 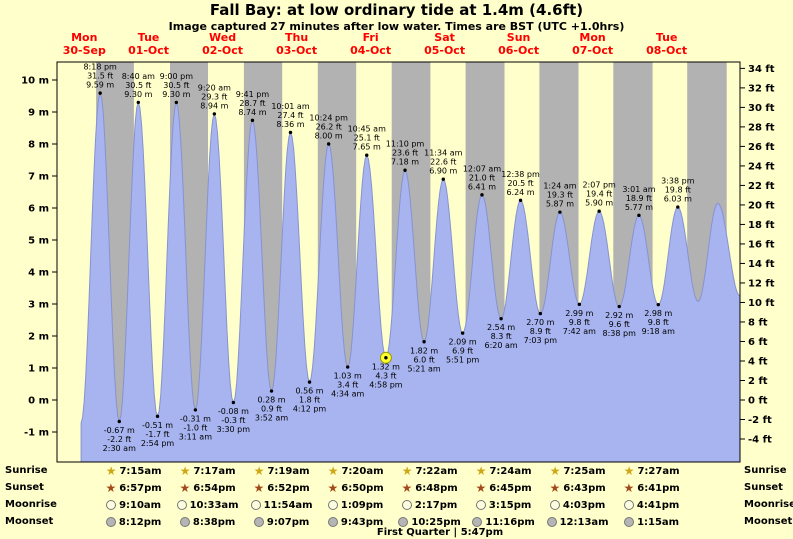 What do you see at coordinates (38, 209) in the screenshot?
I see `y-axis-label-left: 6 m` at bounding box center [38, 209].